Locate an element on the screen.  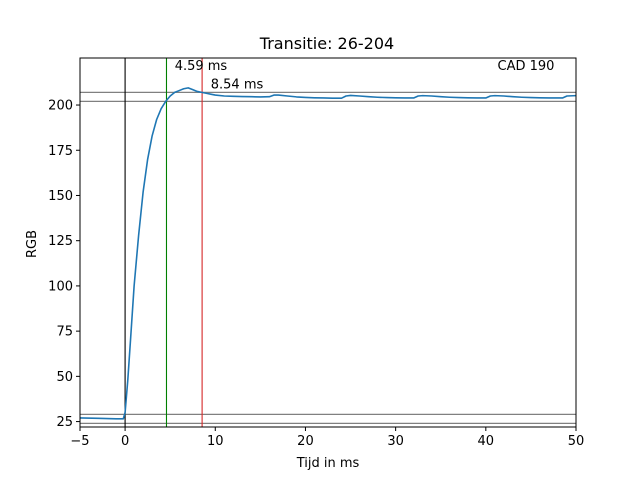
y-tick-label-3: 100 is located at coordinates (60, 286).